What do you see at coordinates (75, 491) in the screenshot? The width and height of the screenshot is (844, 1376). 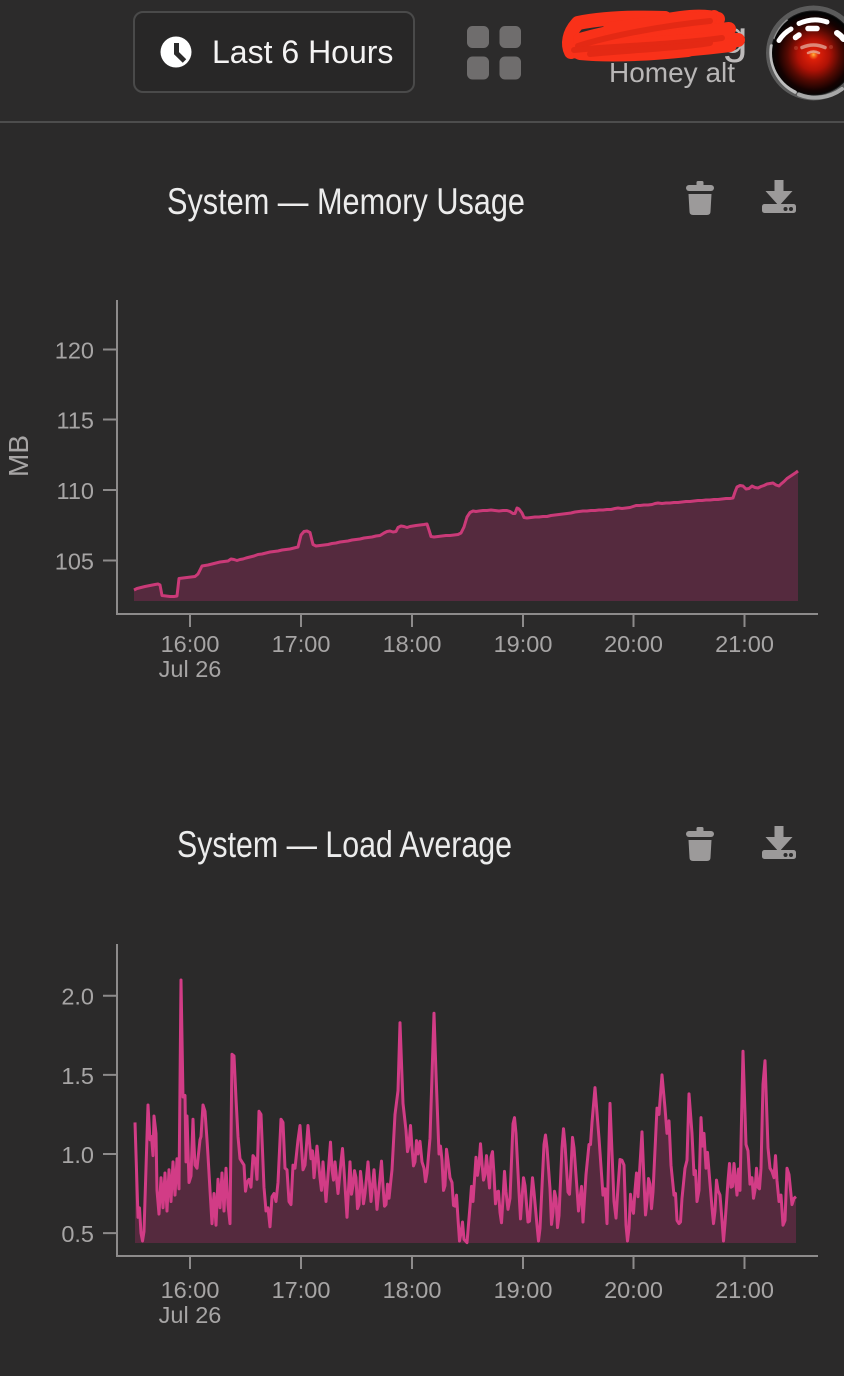 I see `svg-text: 110` at bounding box center [75, 491].